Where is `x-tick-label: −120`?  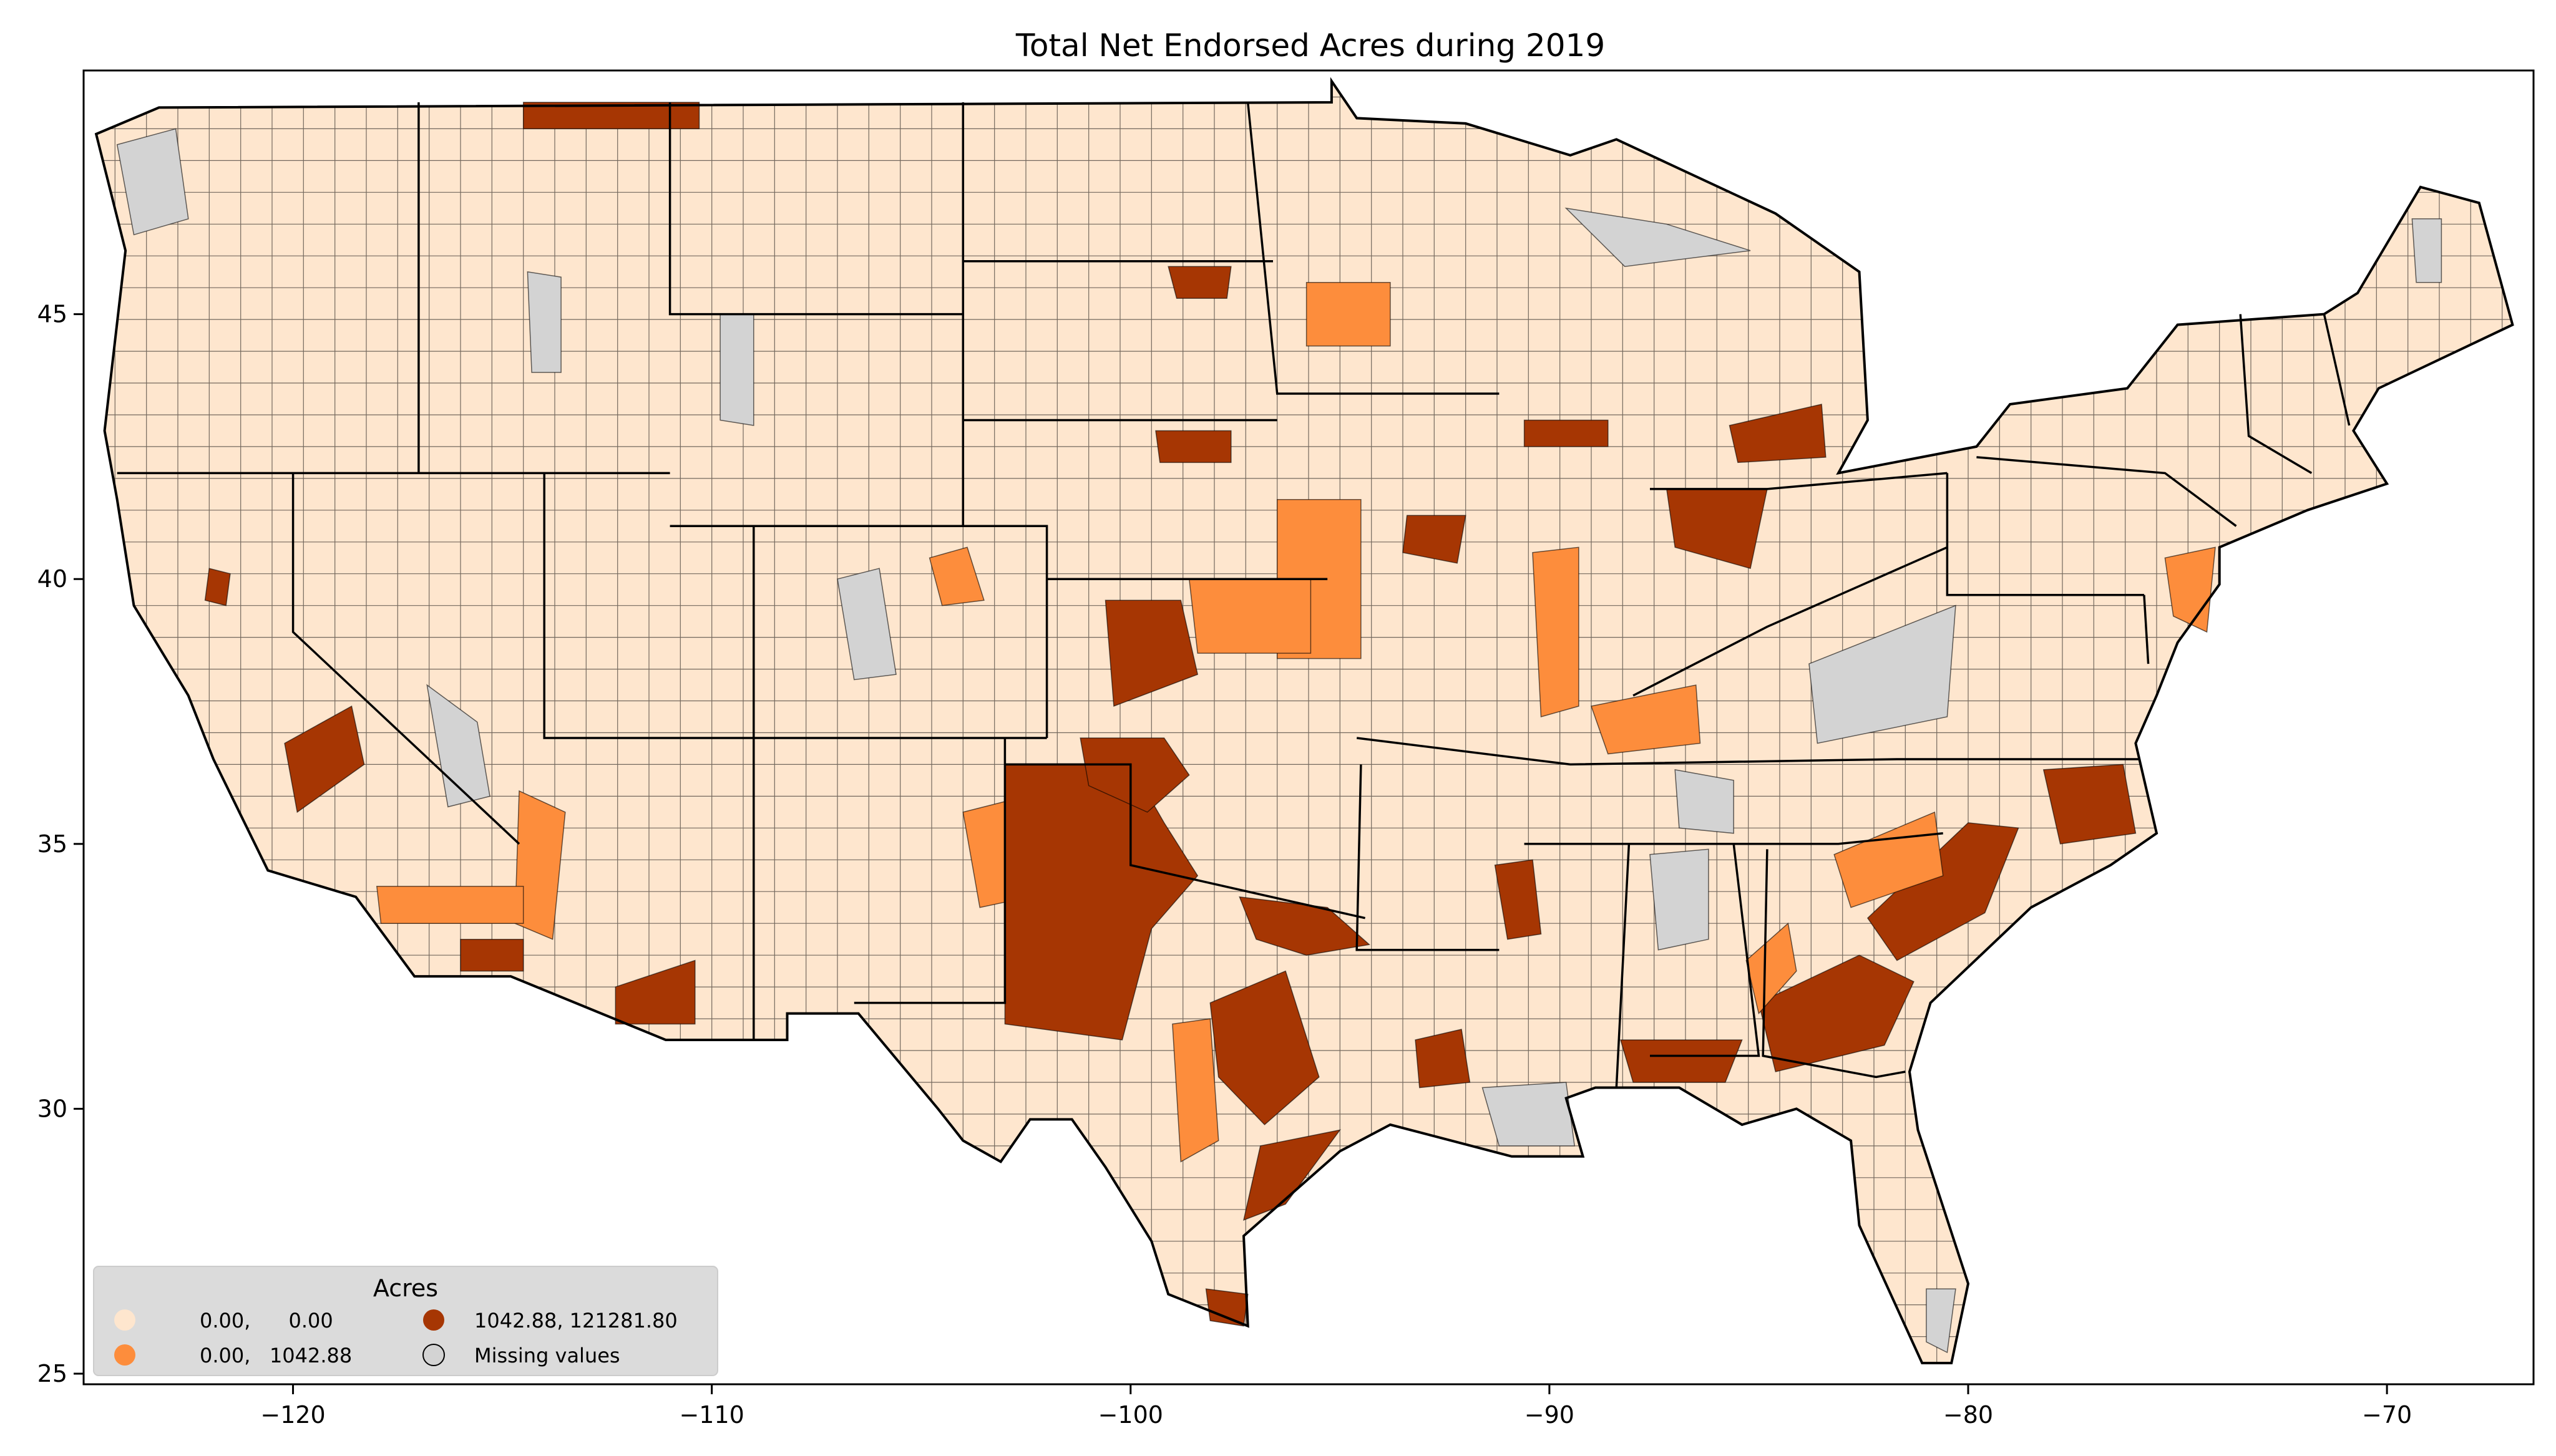 x-tick-label: −120 is located at coordinates (292, 1415).